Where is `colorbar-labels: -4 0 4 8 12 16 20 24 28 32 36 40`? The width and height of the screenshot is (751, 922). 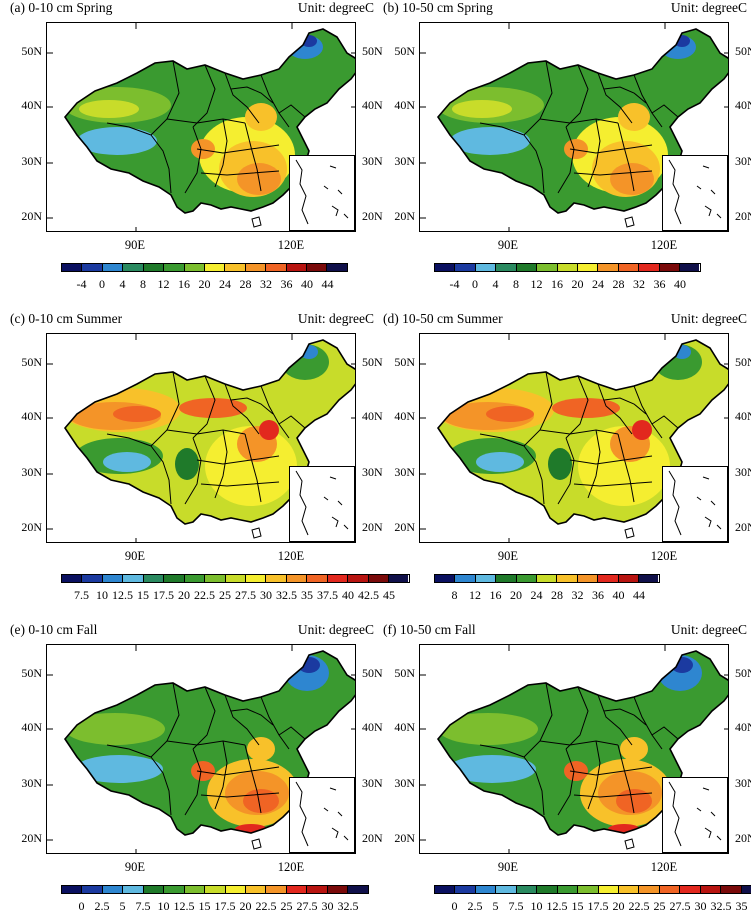 colorbar-labels: -4 0 4 8 12 16 20 24 28 32 36 40 is located at coordinates (567, 285).